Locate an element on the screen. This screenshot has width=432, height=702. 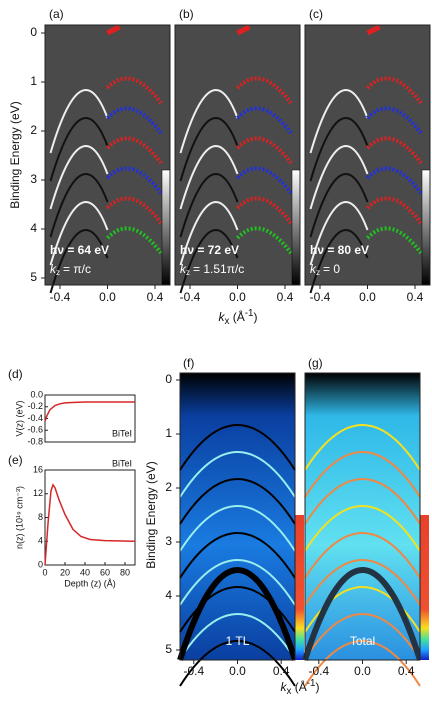
unit: (Å is located at coordinates (236, 316).